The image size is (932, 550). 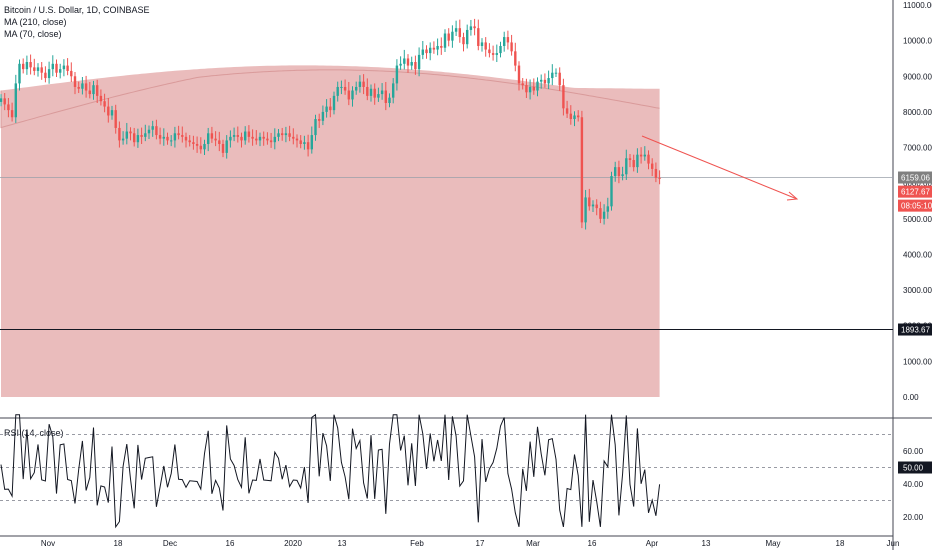 What do you see at coordinates (34, 433) in the screenshot?
I see `rsi-legend: RSI (14, close)` at bounding box center [34, 433].